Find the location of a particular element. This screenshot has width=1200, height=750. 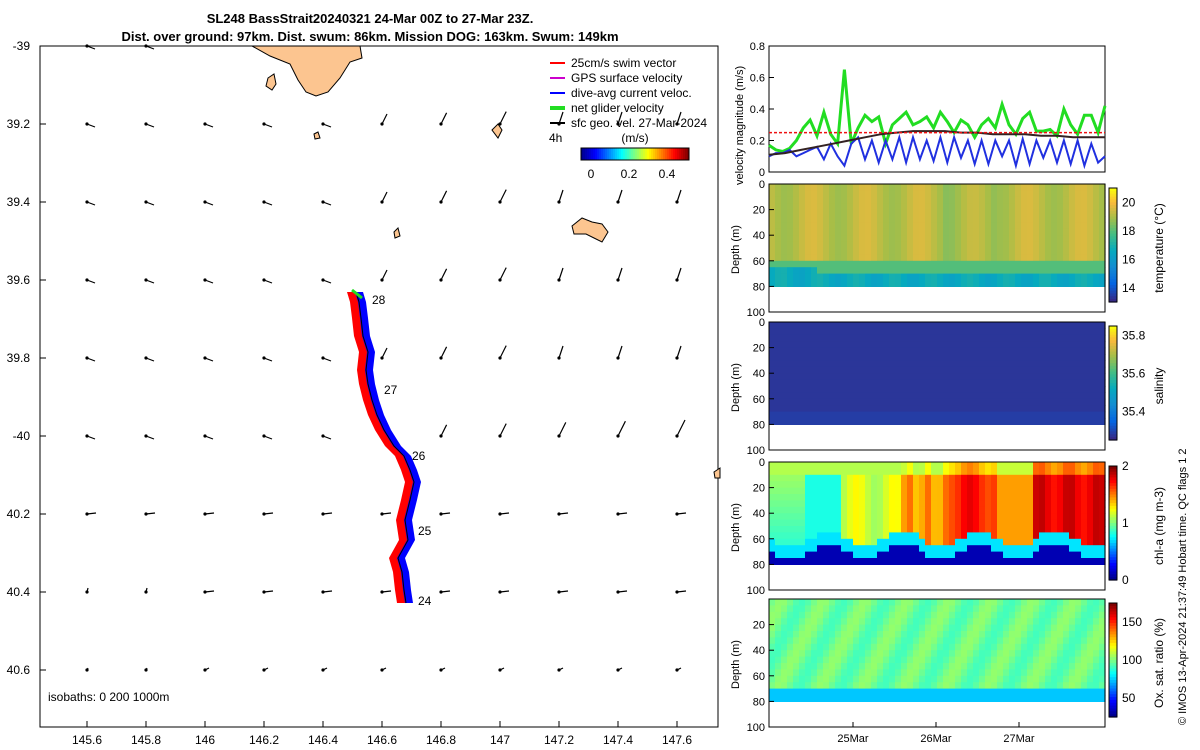

legend-label: 25cm/s swim vector is located at coordinates (623, 63).